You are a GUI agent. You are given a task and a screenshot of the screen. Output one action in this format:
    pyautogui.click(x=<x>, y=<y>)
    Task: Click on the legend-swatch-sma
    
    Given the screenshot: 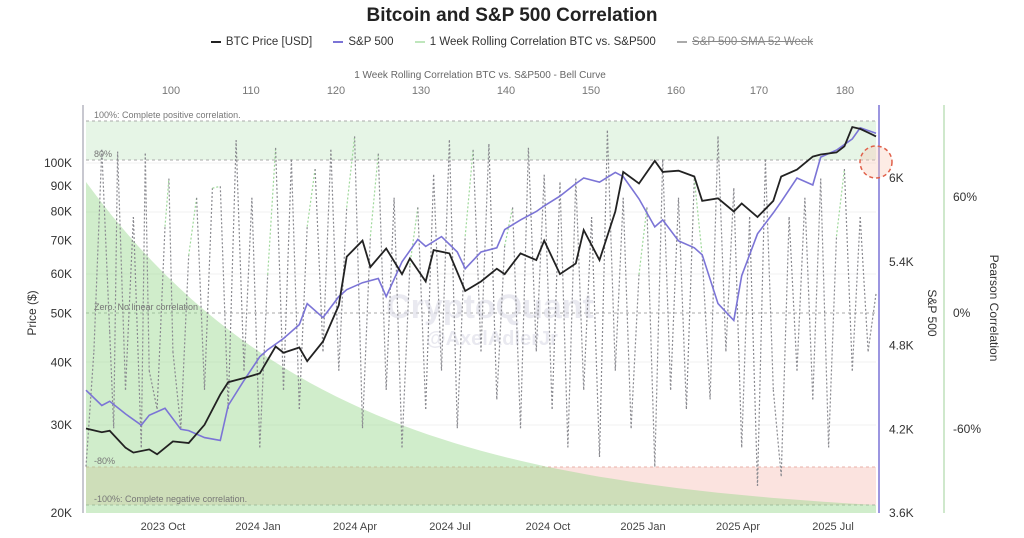 What is the action you would take?
    pyautogui.click(x=682, y=41)
    